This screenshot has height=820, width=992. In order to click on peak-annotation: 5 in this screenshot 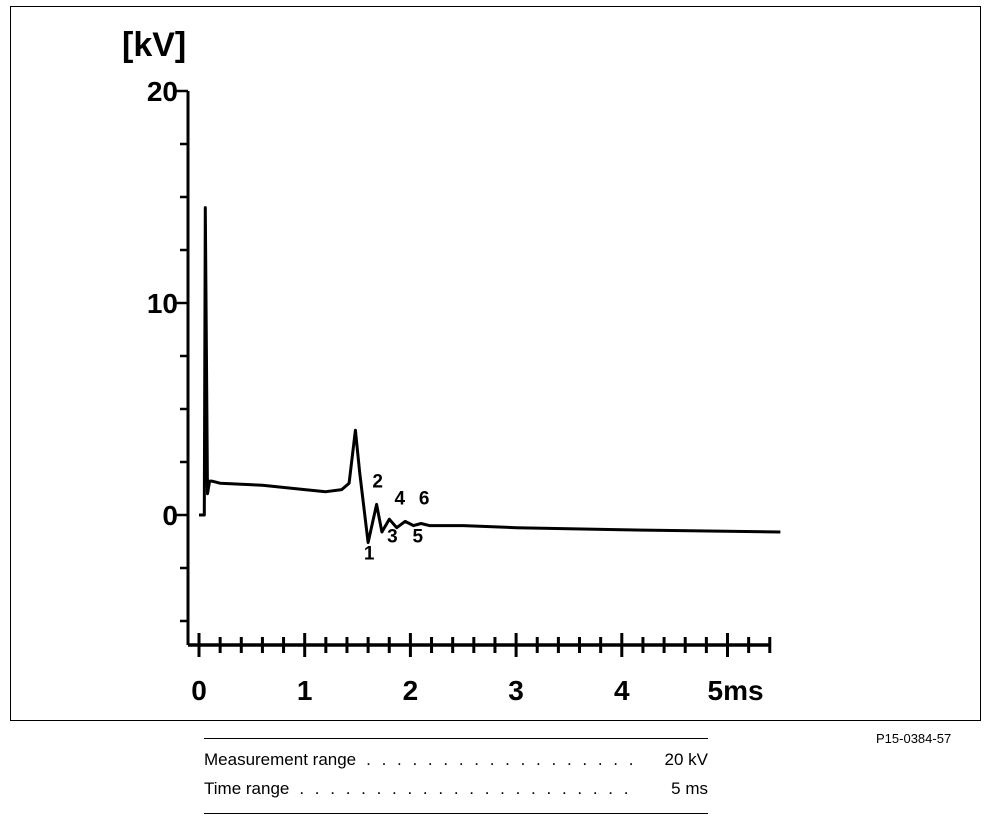, I will do `click(418, 537)`.